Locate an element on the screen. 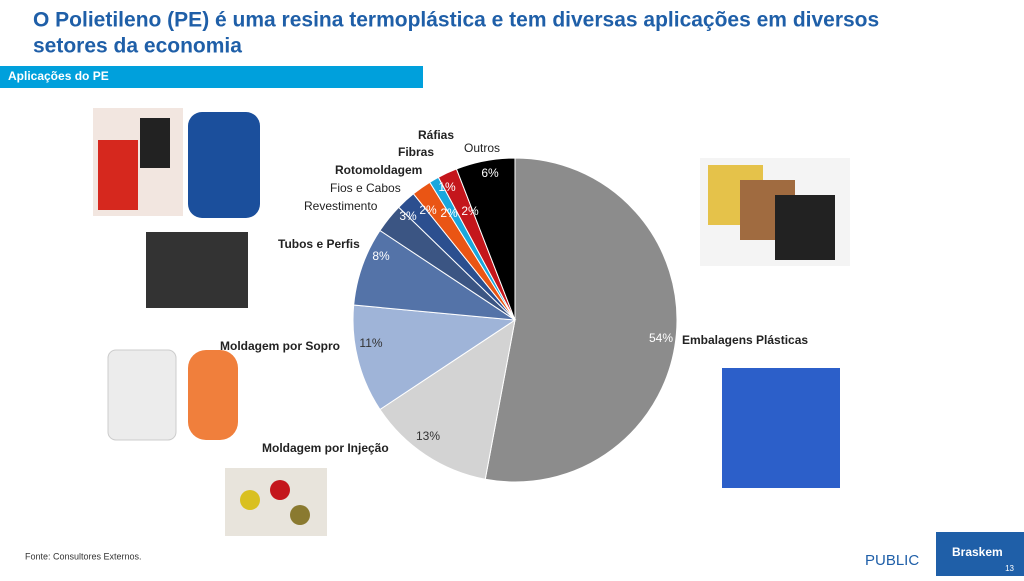  section-title: Aplicações do PE is located at coordinates (58, 76).